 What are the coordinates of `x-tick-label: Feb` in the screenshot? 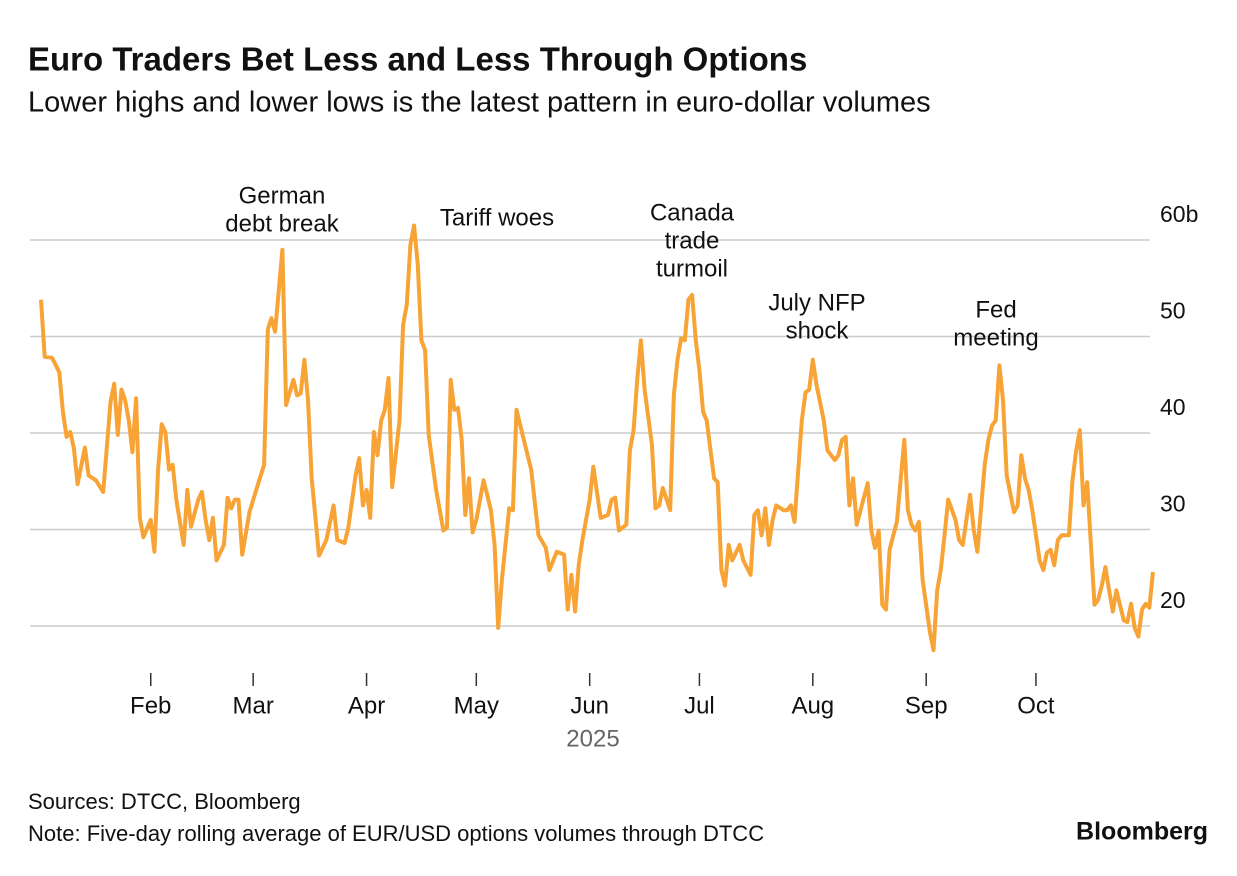 It's located at (150, 705).